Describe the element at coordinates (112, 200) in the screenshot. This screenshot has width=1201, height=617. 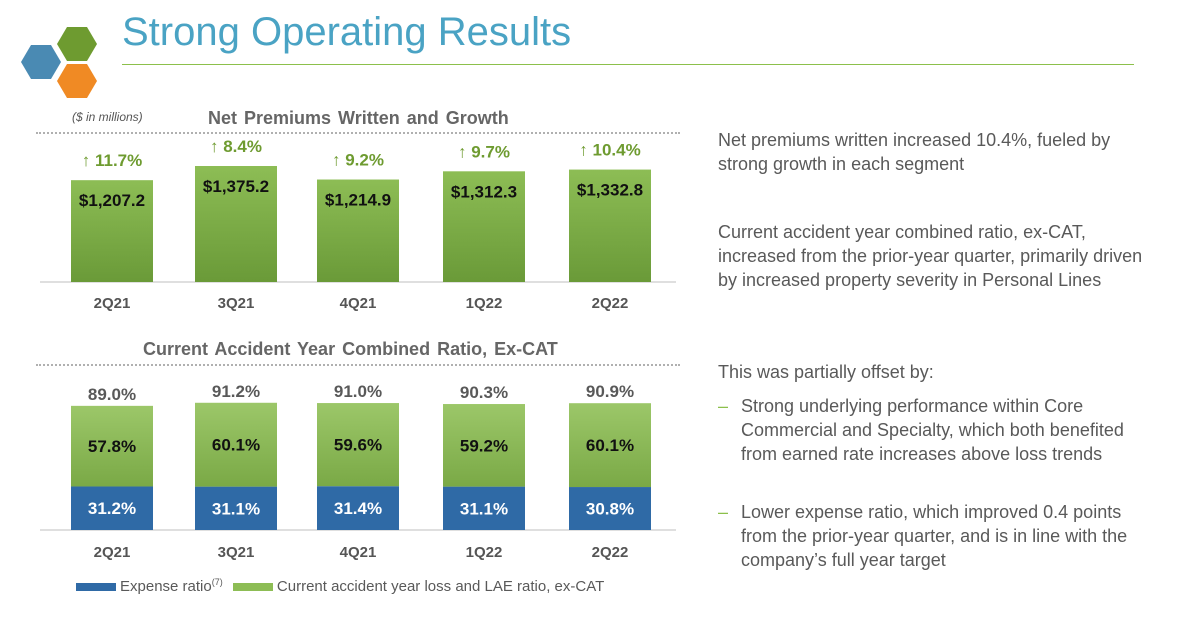
I see `premium-value-label: $1,207.2` at that location.